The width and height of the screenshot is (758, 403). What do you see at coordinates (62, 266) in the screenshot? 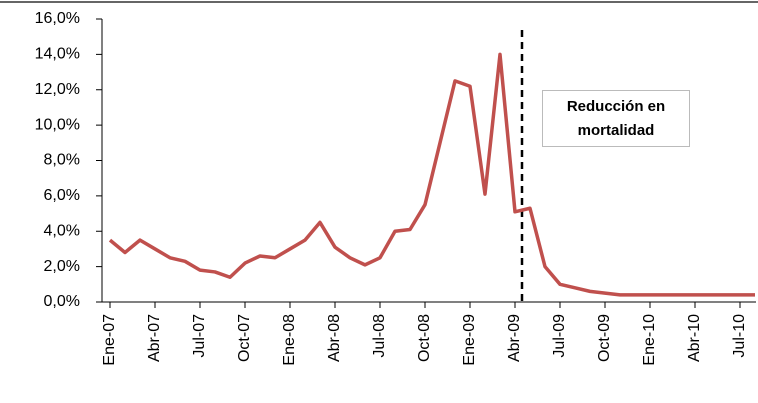
I see `y-tick-label: 2,0%` at bounding box center [62, 266].